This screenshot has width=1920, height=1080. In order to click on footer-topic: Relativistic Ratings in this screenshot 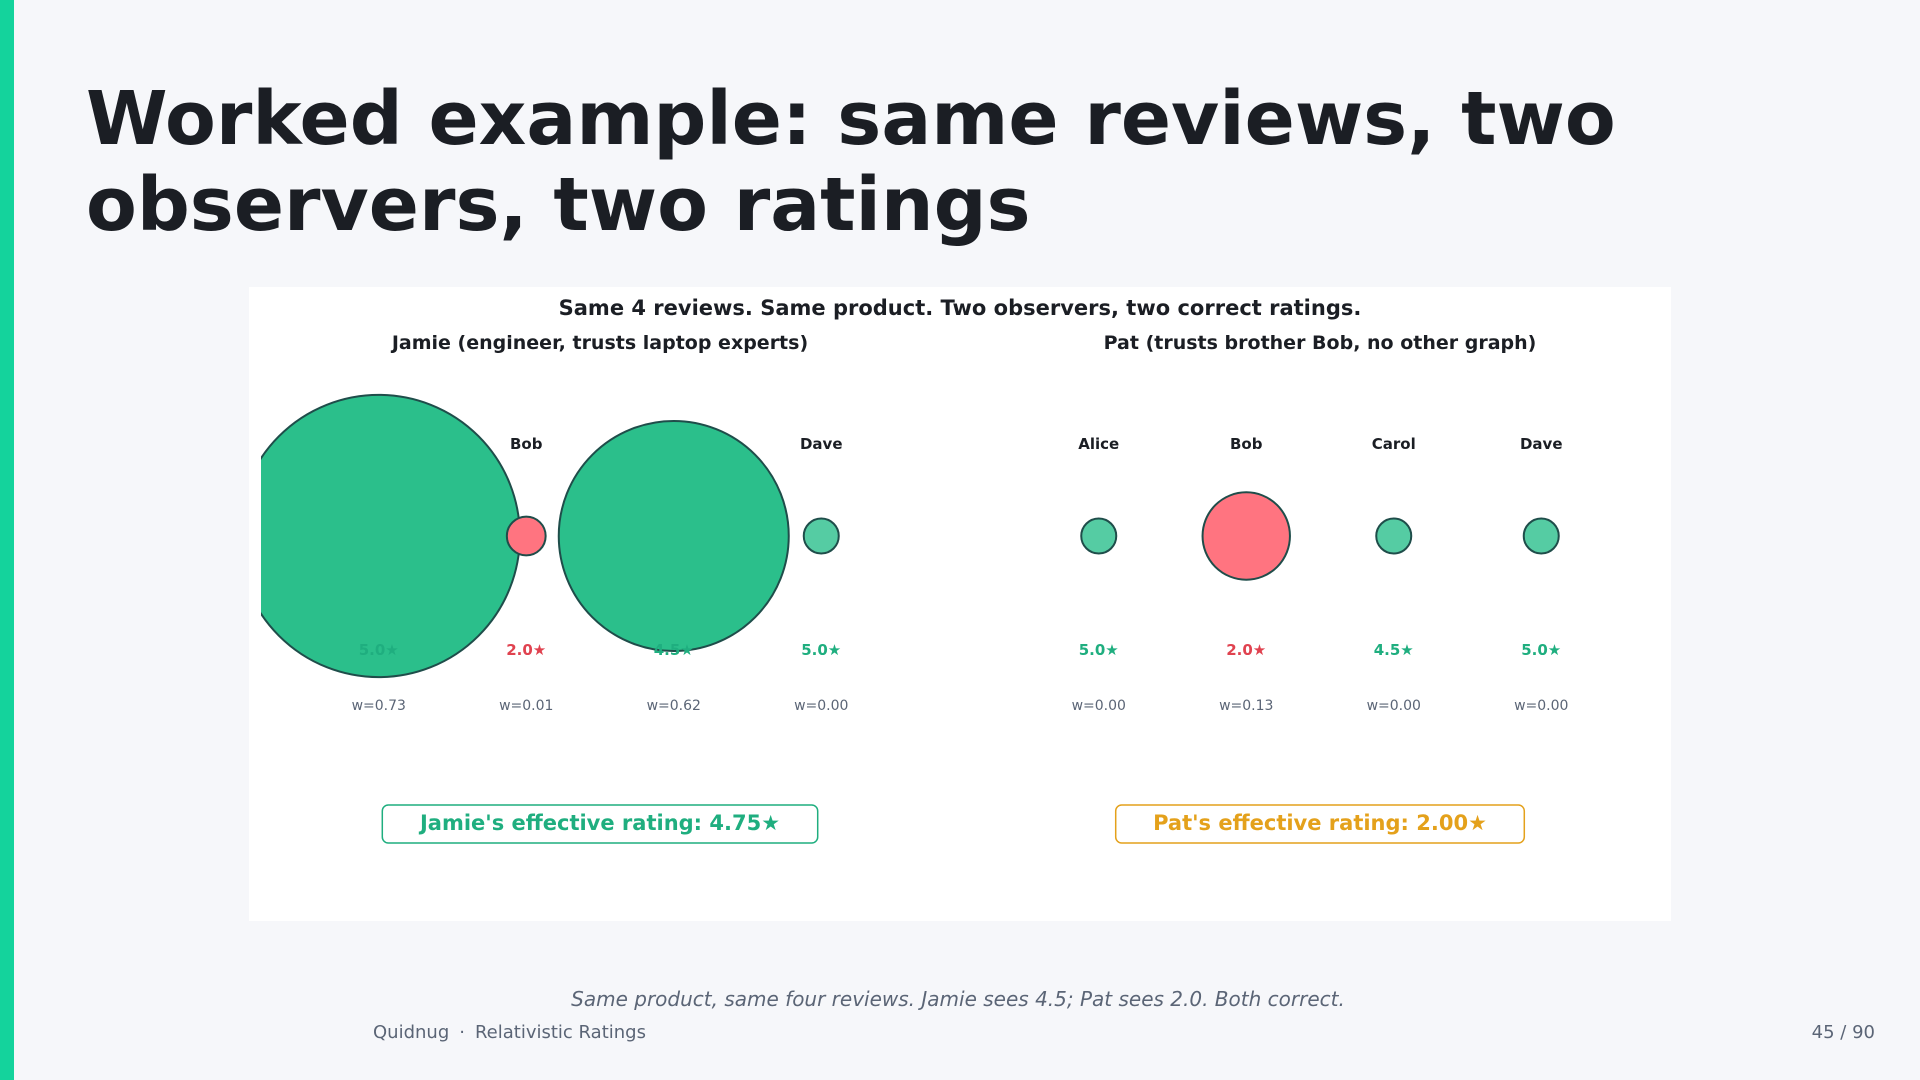, I will do `click(560, 1032)`.